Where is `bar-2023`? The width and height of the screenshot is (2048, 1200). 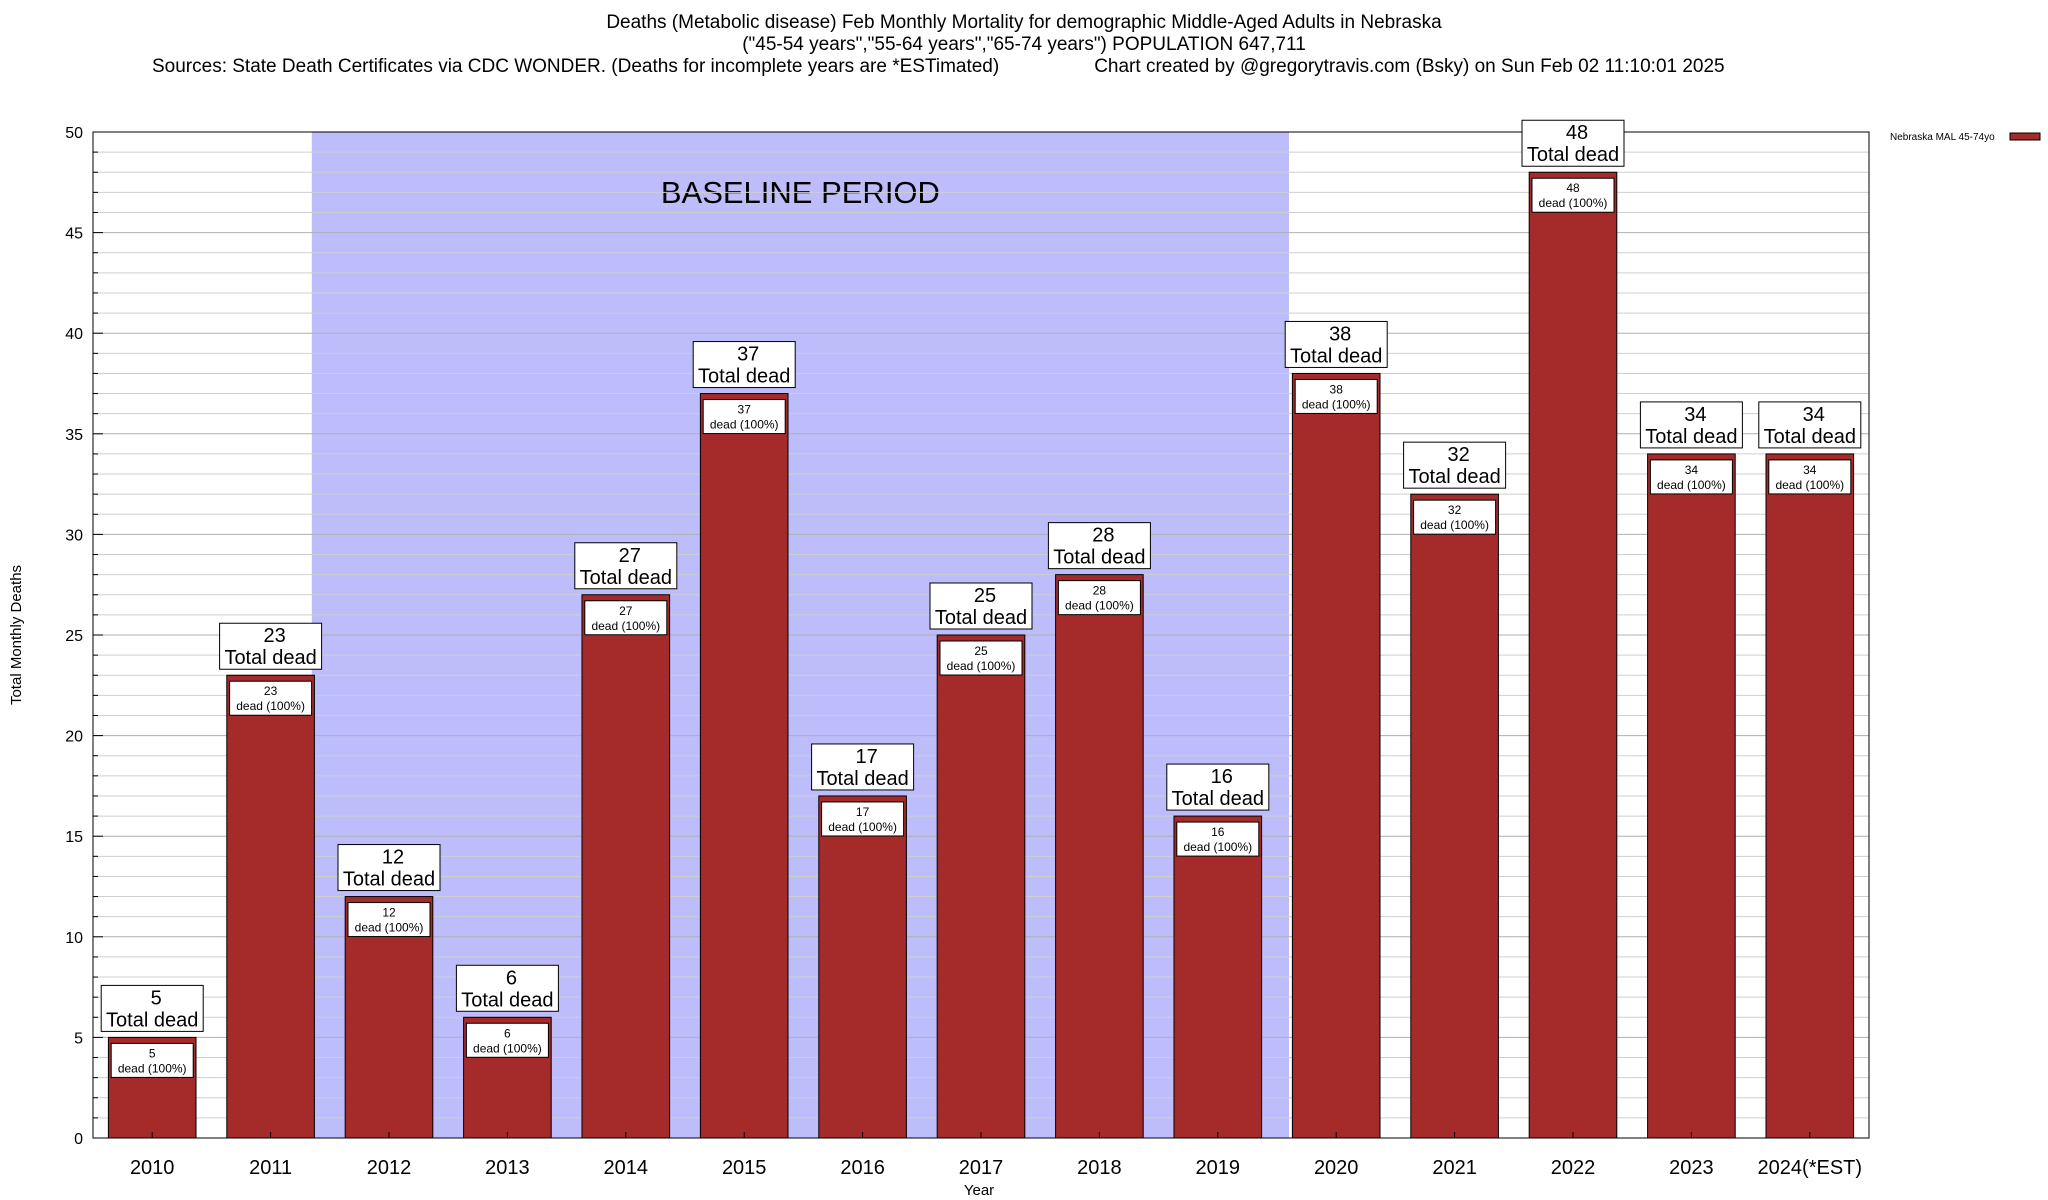
bar-2023 is located at coordinates (1691, 796).